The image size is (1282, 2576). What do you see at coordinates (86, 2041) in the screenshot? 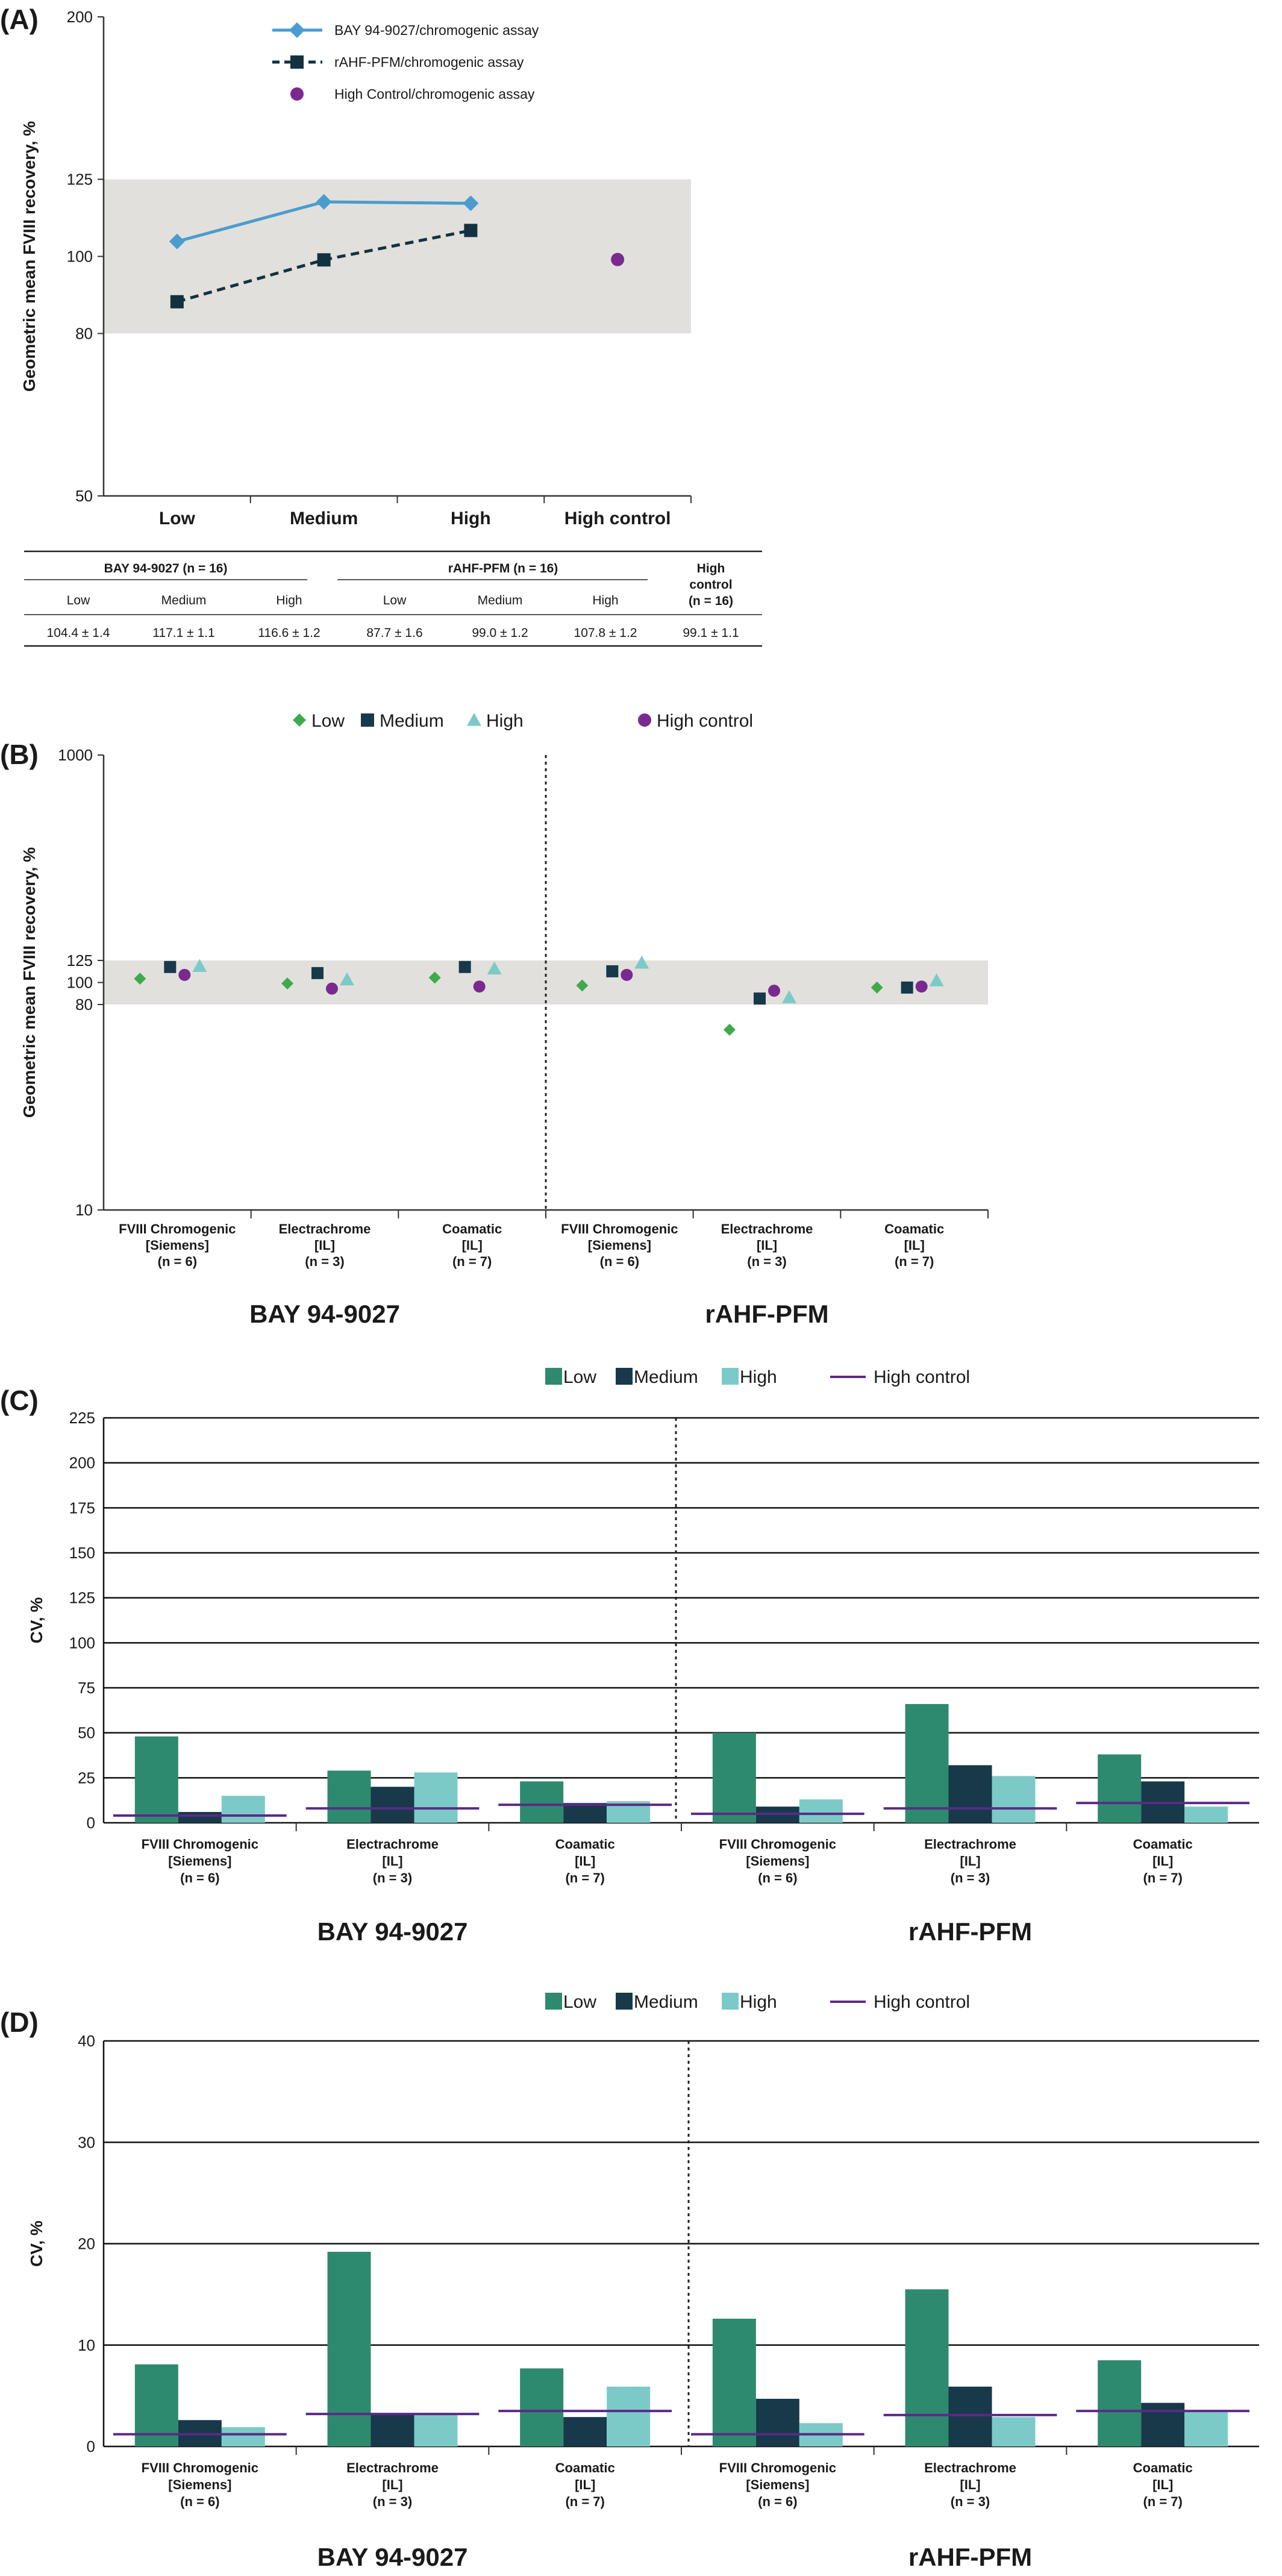
I see `y-tick-label: 40` at bounding box center [86, 2041].